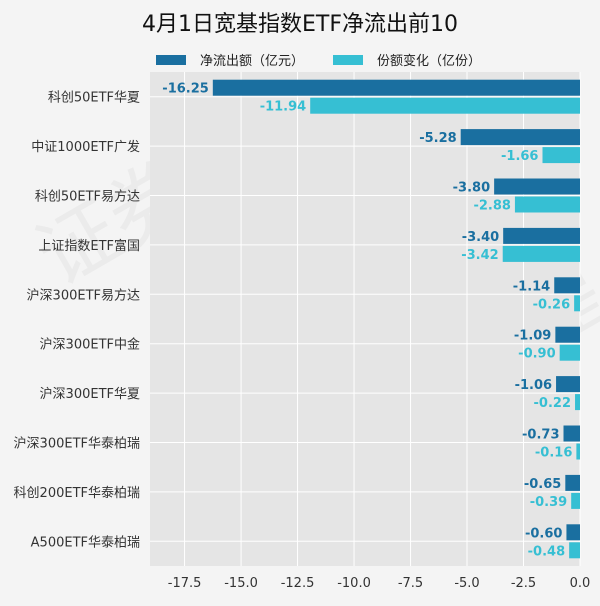 This screenshot has width=600, height=606. Describe the element at coordinates (298, 583) in the screenshot. I see `x-tick-label: -12.5` at that location.